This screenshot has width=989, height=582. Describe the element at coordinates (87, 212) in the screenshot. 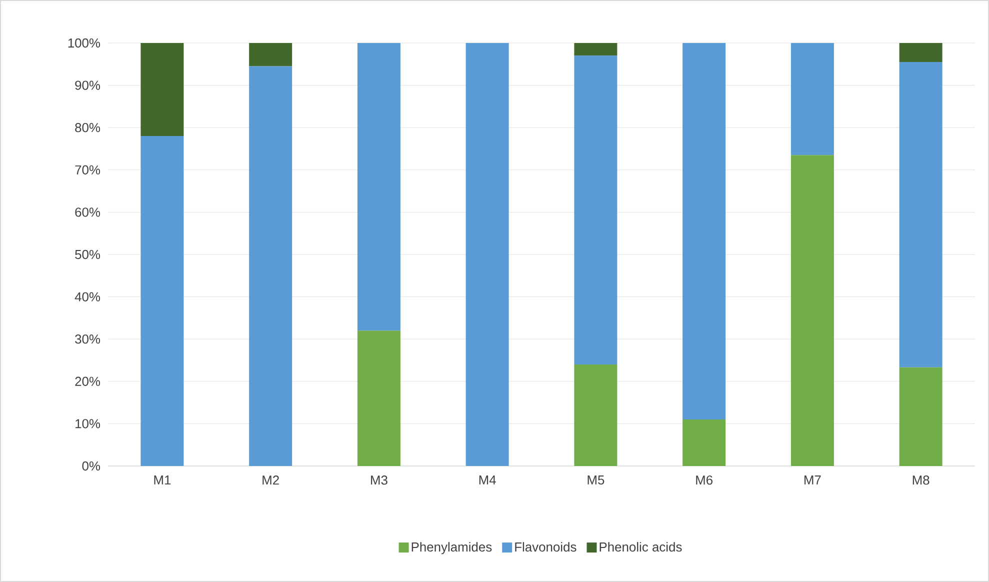

I see `y-tick-label: 60%` at that location.